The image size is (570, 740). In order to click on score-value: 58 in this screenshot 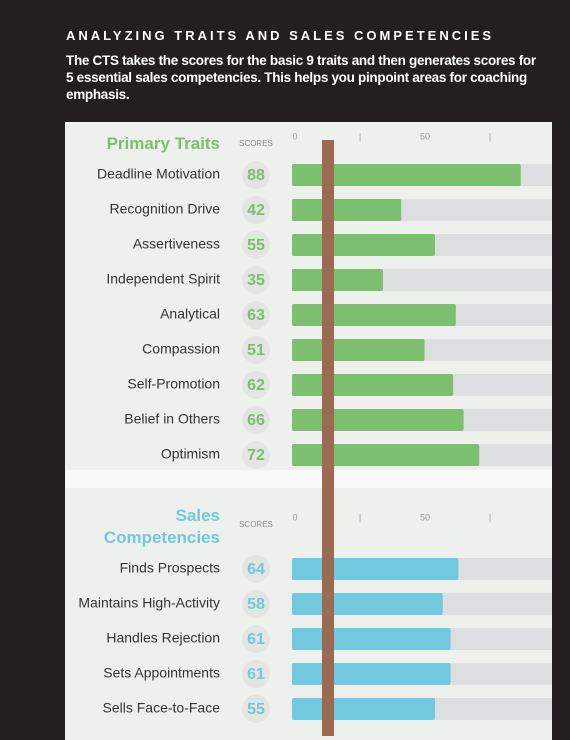, I will do `click(256, 604)`.